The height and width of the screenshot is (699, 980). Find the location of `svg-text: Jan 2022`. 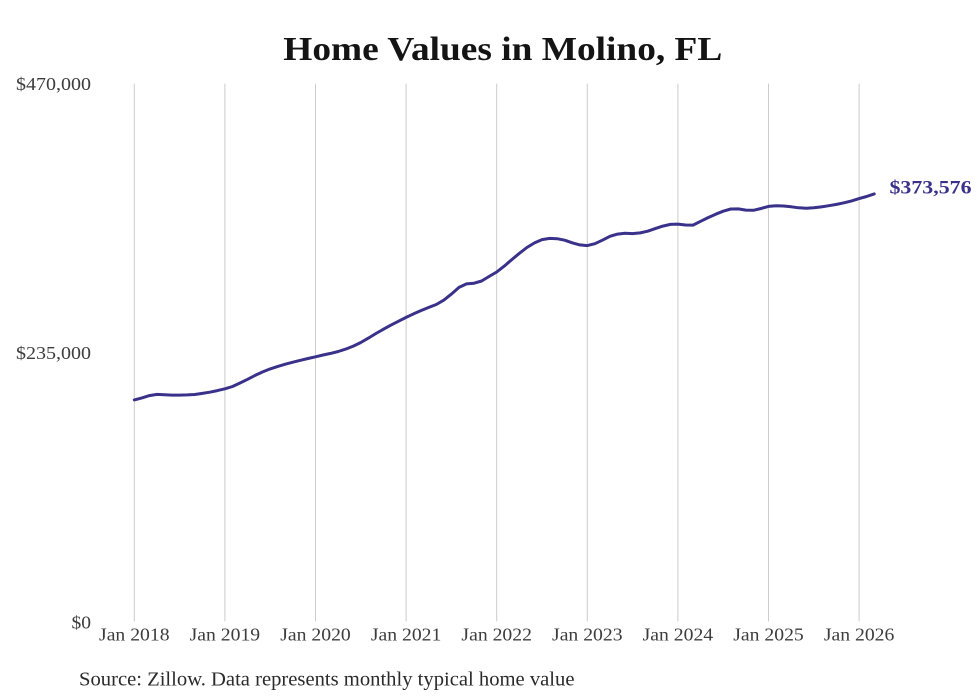

svg-text: Jan 2022 is located at coordinates (496, 635).